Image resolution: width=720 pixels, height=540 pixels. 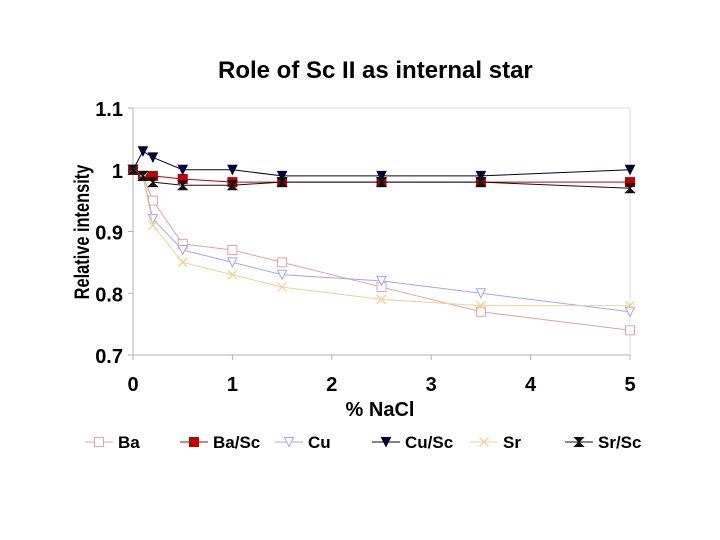 I want to click on legend-item: Cu, so click(x=303, y=442).